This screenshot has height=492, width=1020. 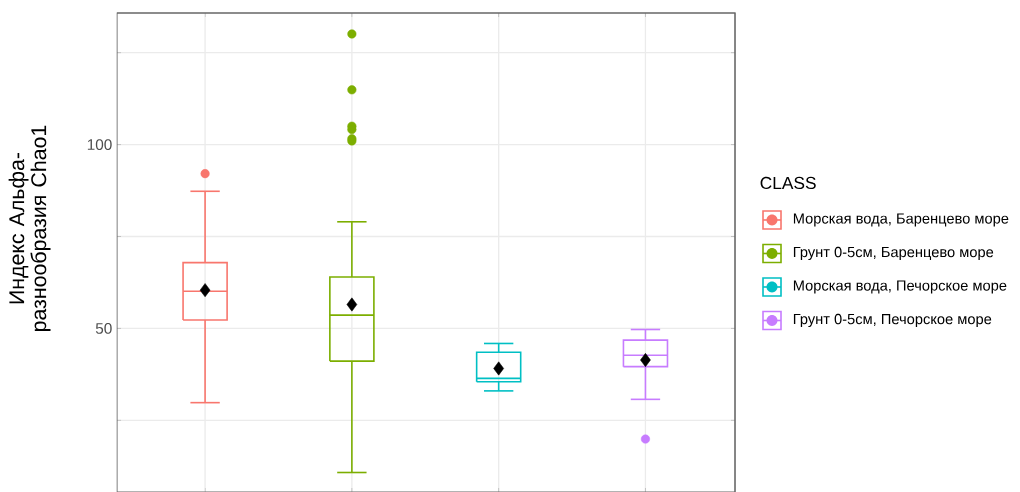 What do you see at coordinates (900, 287) in the screenshot?
I see `legend-label: Морская вода, Печорское море` at bounding box center [900, 287].